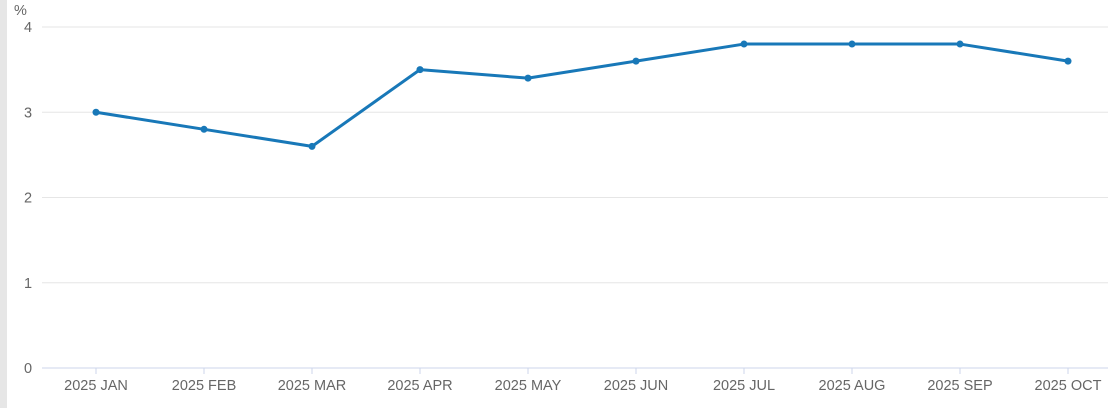 Image resolution: width=1108 pixels, height=408 pixels. Describe the element at coordinates (28, 113) in the screenshot. I see `y-axis-label: 3` at that location.